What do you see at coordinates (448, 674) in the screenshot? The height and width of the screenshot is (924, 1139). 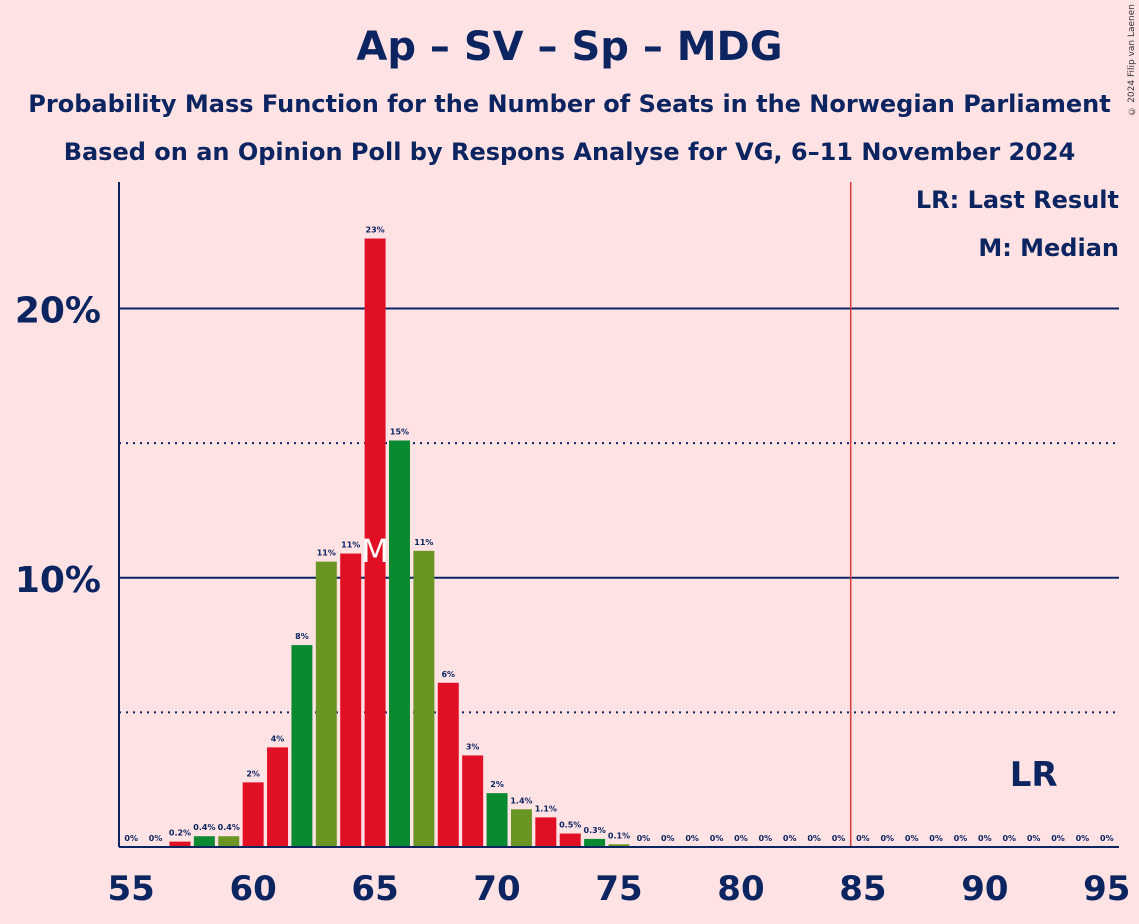 I see `bar-value-label: 6%` at bounding box center [448, 674].